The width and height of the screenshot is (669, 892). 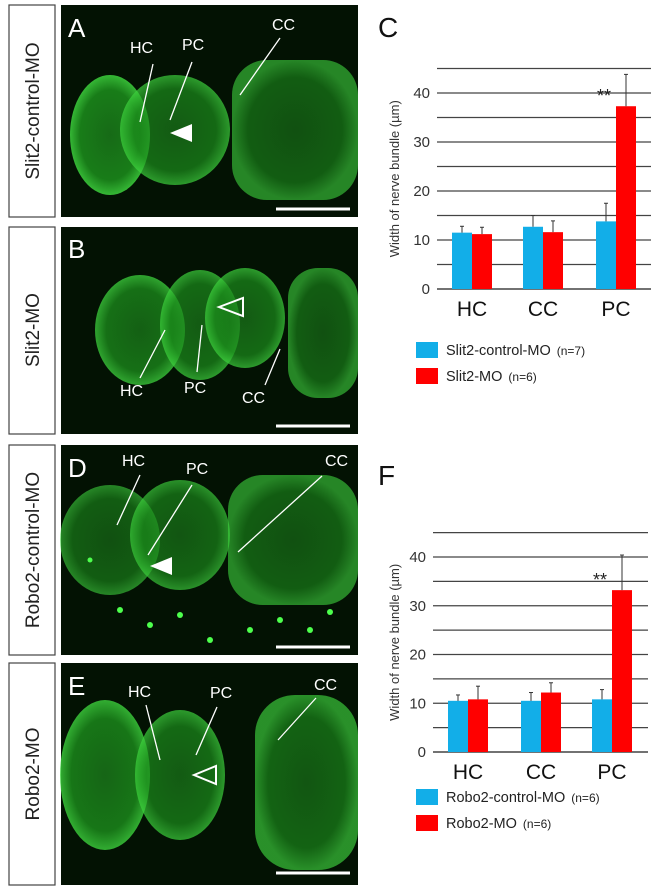 I want to click on side-label: Robo2-control-MO, so click(x=33, y=550).